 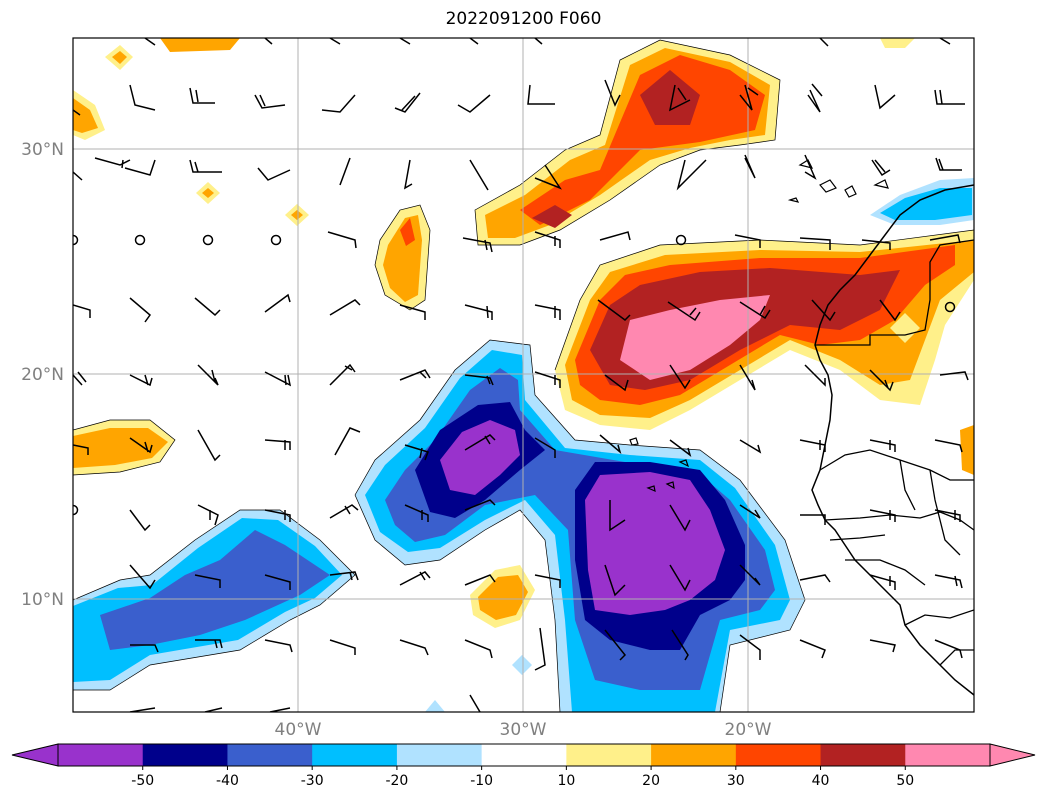 I want to click on map-title: 2022091200 F060, so click(x=523, y=19).